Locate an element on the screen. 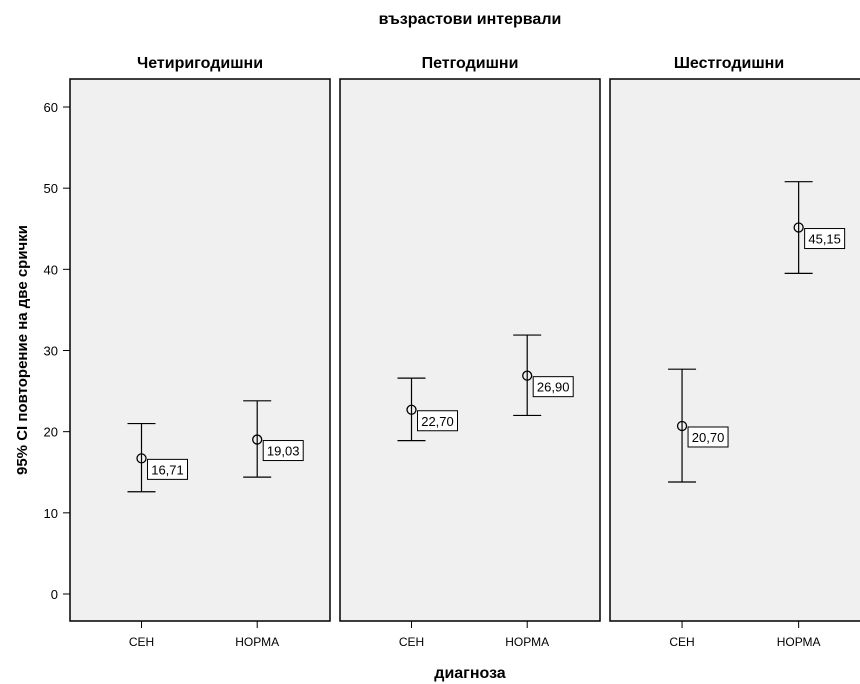  mean-marker-p1-sen is located at coordinates (141, 458).